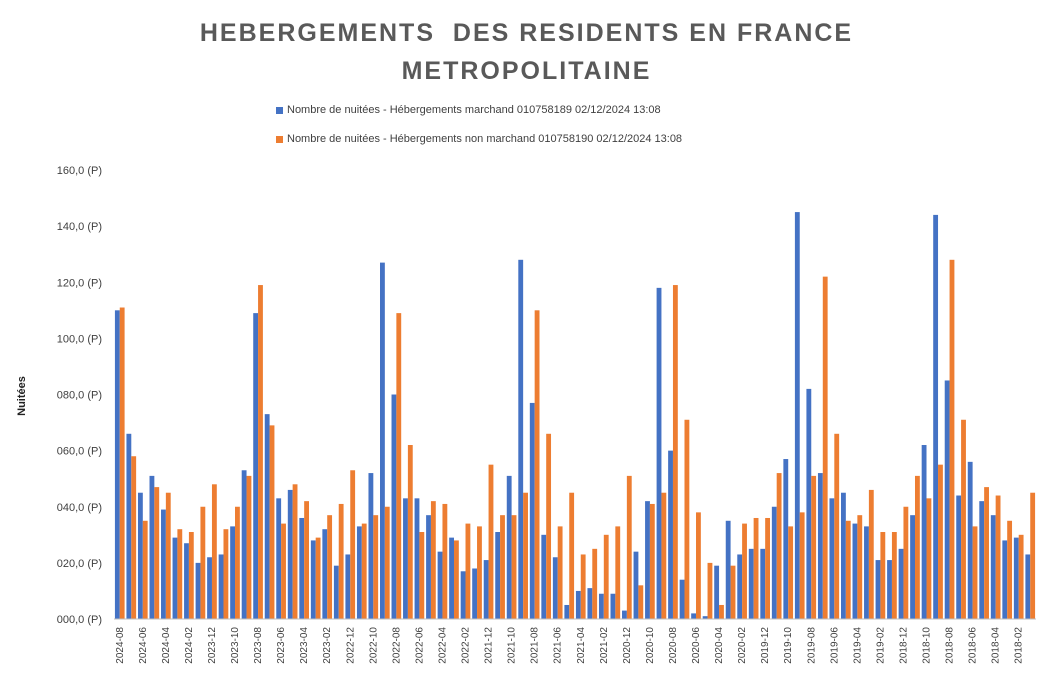 The width and height of the screenshot is (1053, 694). I want to click on x-tick-label: 2021-06, so click(558, 645).